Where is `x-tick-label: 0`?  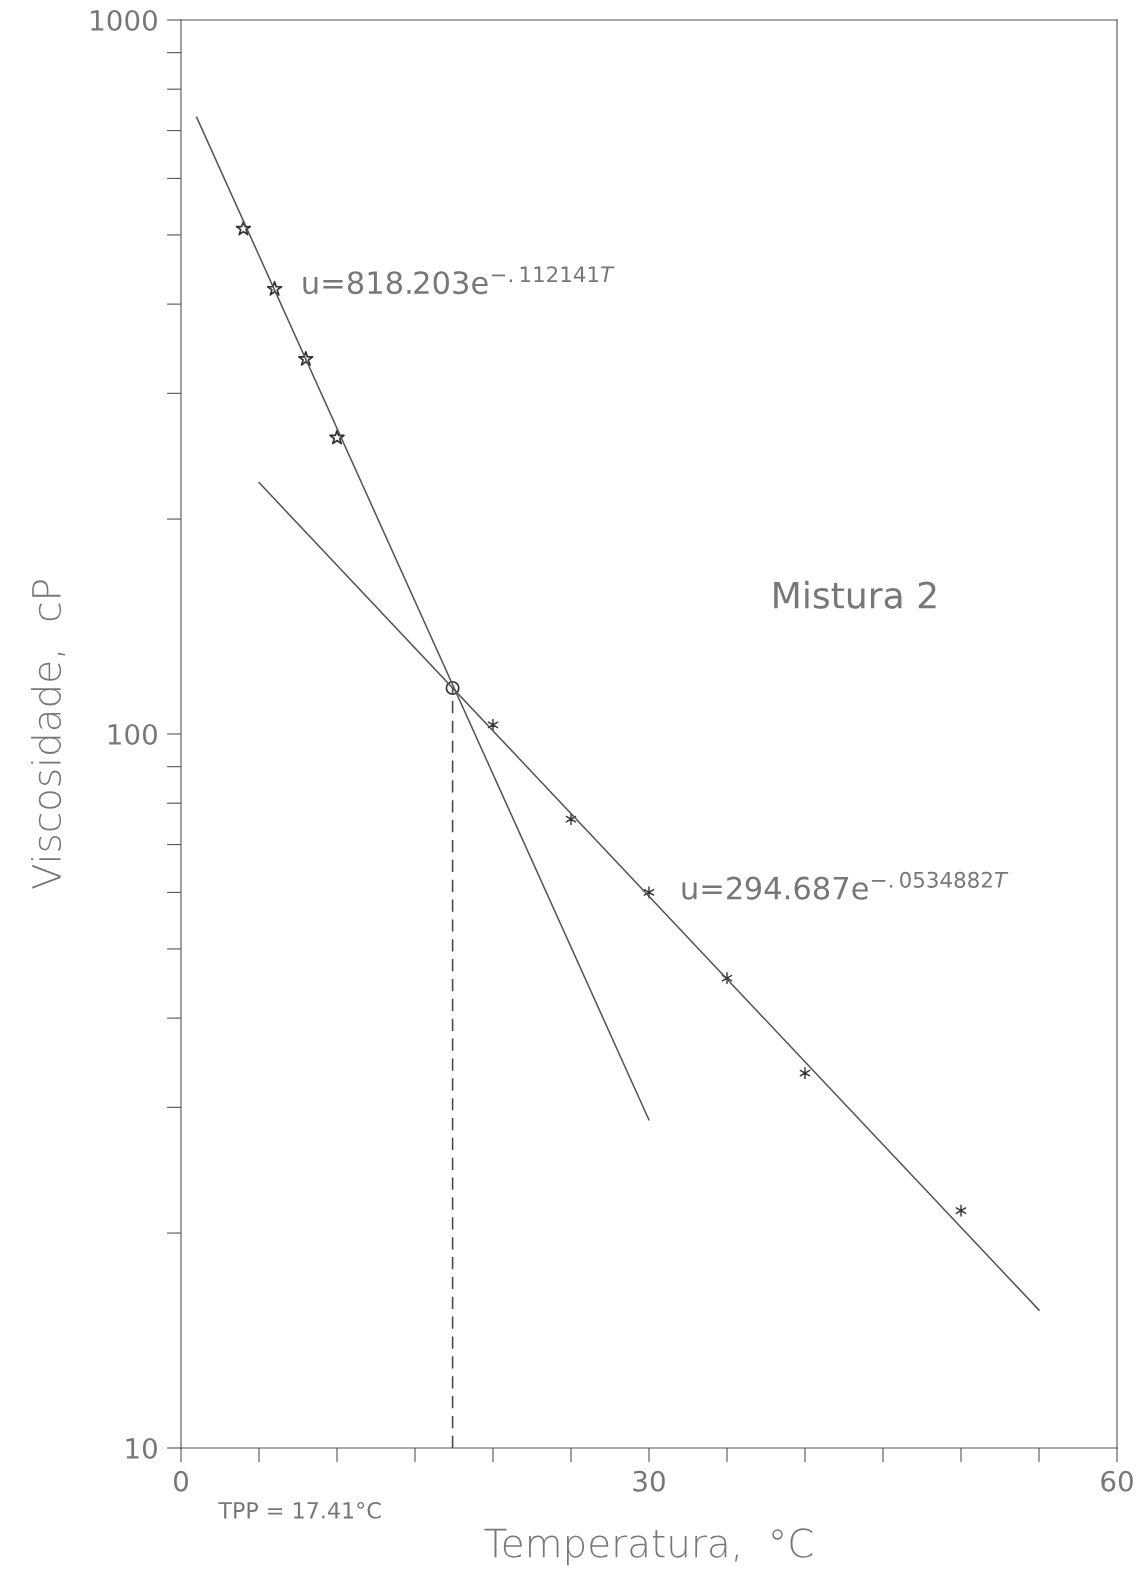 x-tick-label: 0 is located at coordinates (180, 1481).